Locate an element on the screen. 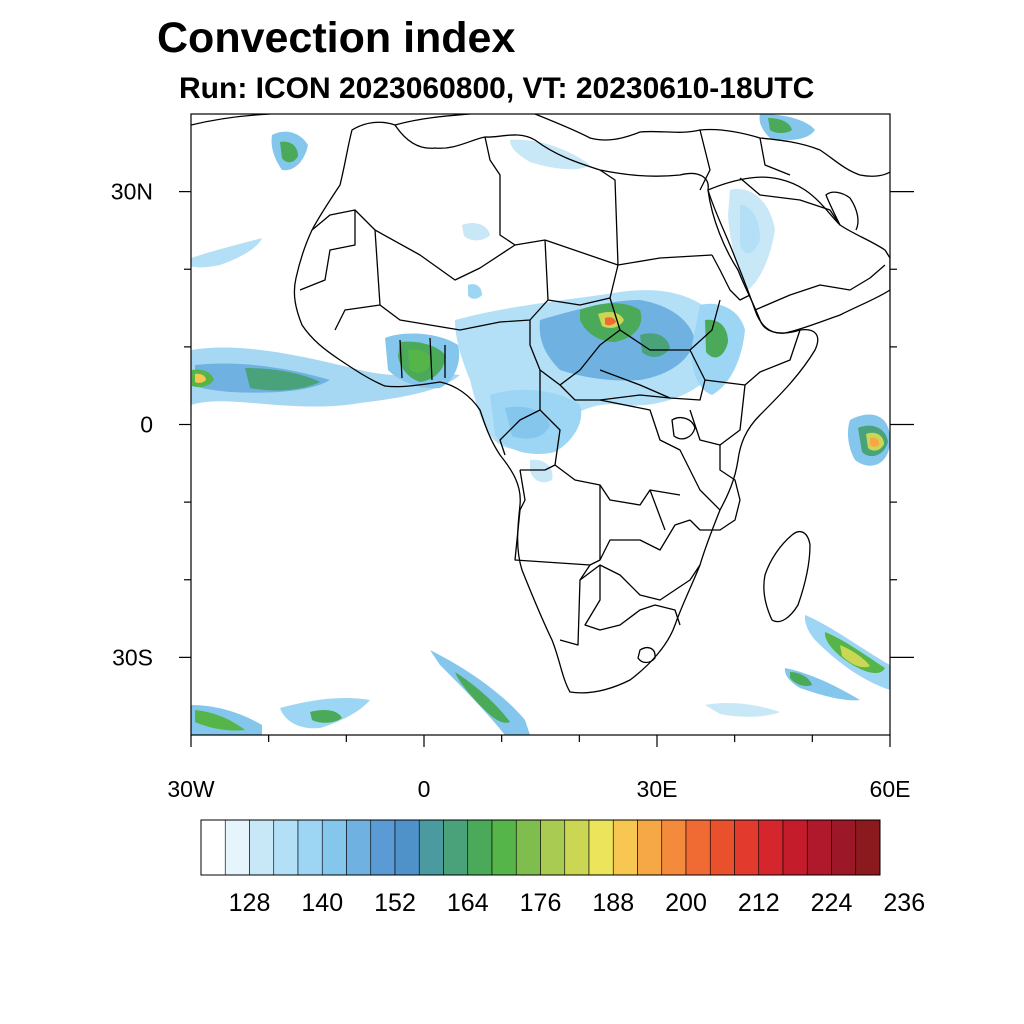 This screenshot has height=1024, width=1024. lesotho-border is located at coordinates (646, 655).